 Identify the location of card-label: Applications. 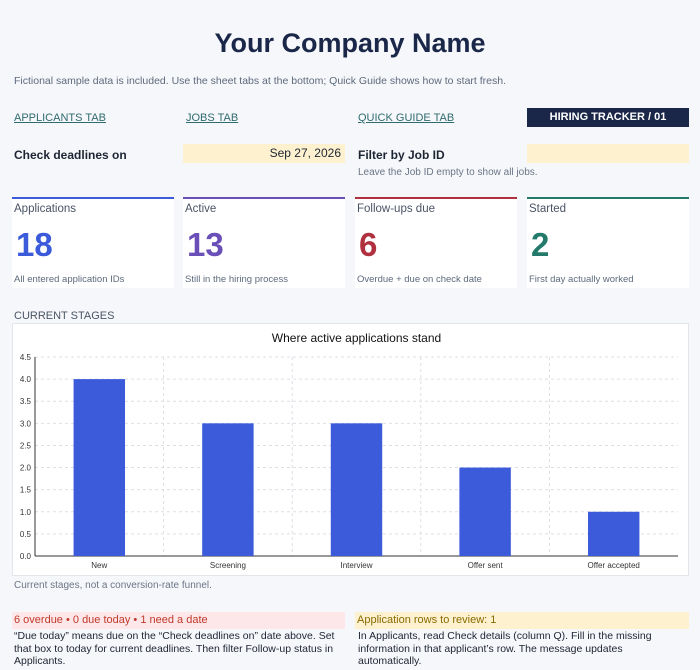
(45, 209).